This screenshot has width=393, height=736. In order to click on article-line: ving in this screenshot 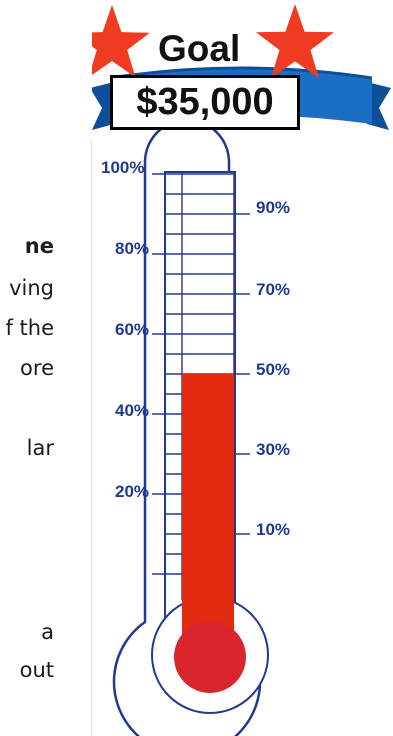, I will do `click(31, 288)`.